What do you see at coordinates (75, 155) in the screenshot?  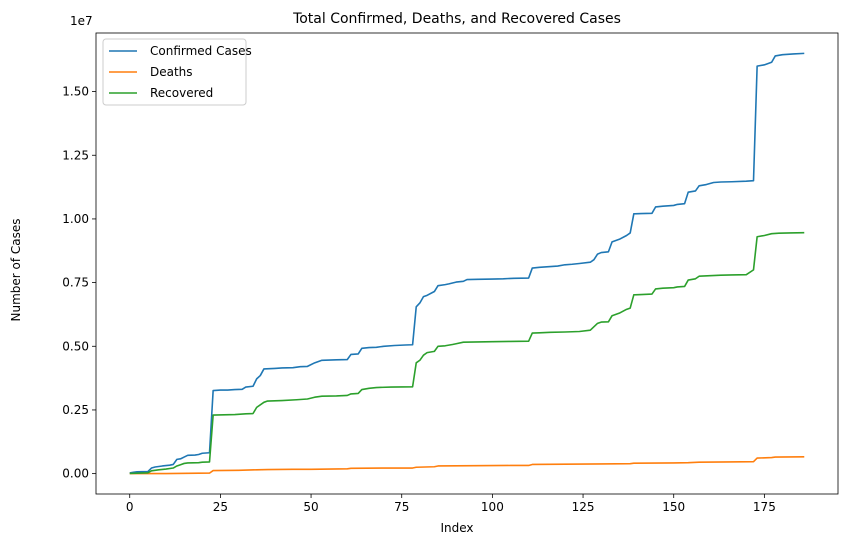 I see `y-tick-label: 1.25` at bounding box center [75, 155].